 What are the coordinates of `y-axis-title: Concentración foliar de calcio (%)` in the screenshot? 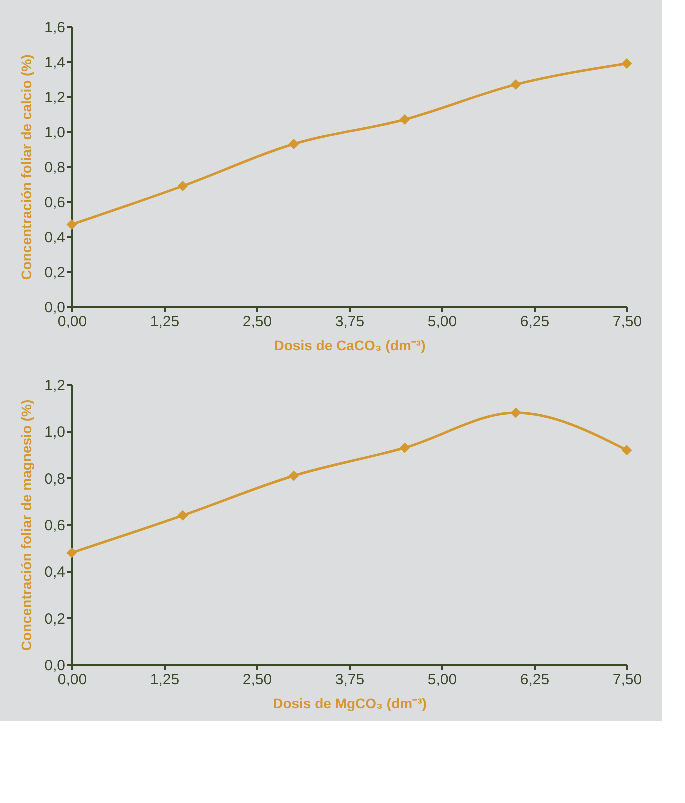 It's located at (26, 167).